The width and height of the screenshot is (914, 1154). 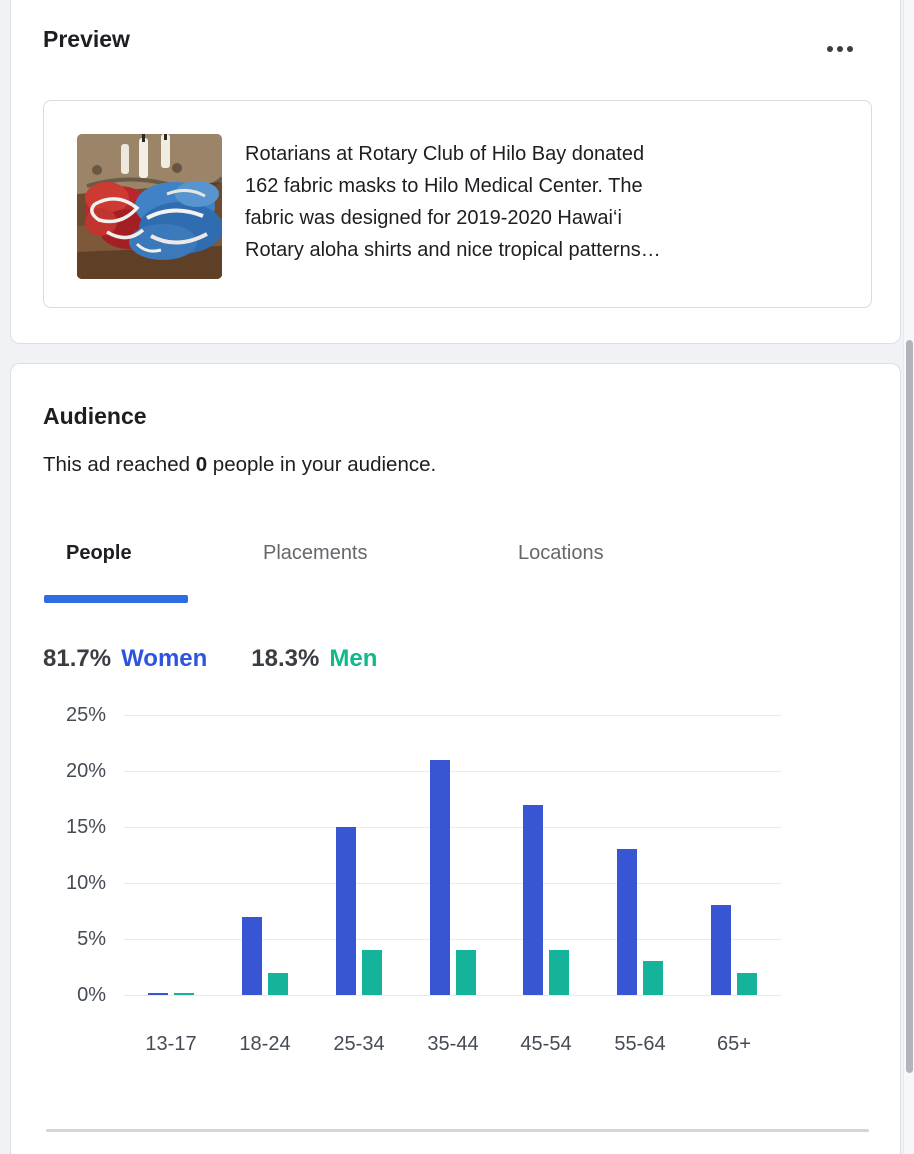 I want to click on masks-photo-illustration, so click(x=149, y=206).